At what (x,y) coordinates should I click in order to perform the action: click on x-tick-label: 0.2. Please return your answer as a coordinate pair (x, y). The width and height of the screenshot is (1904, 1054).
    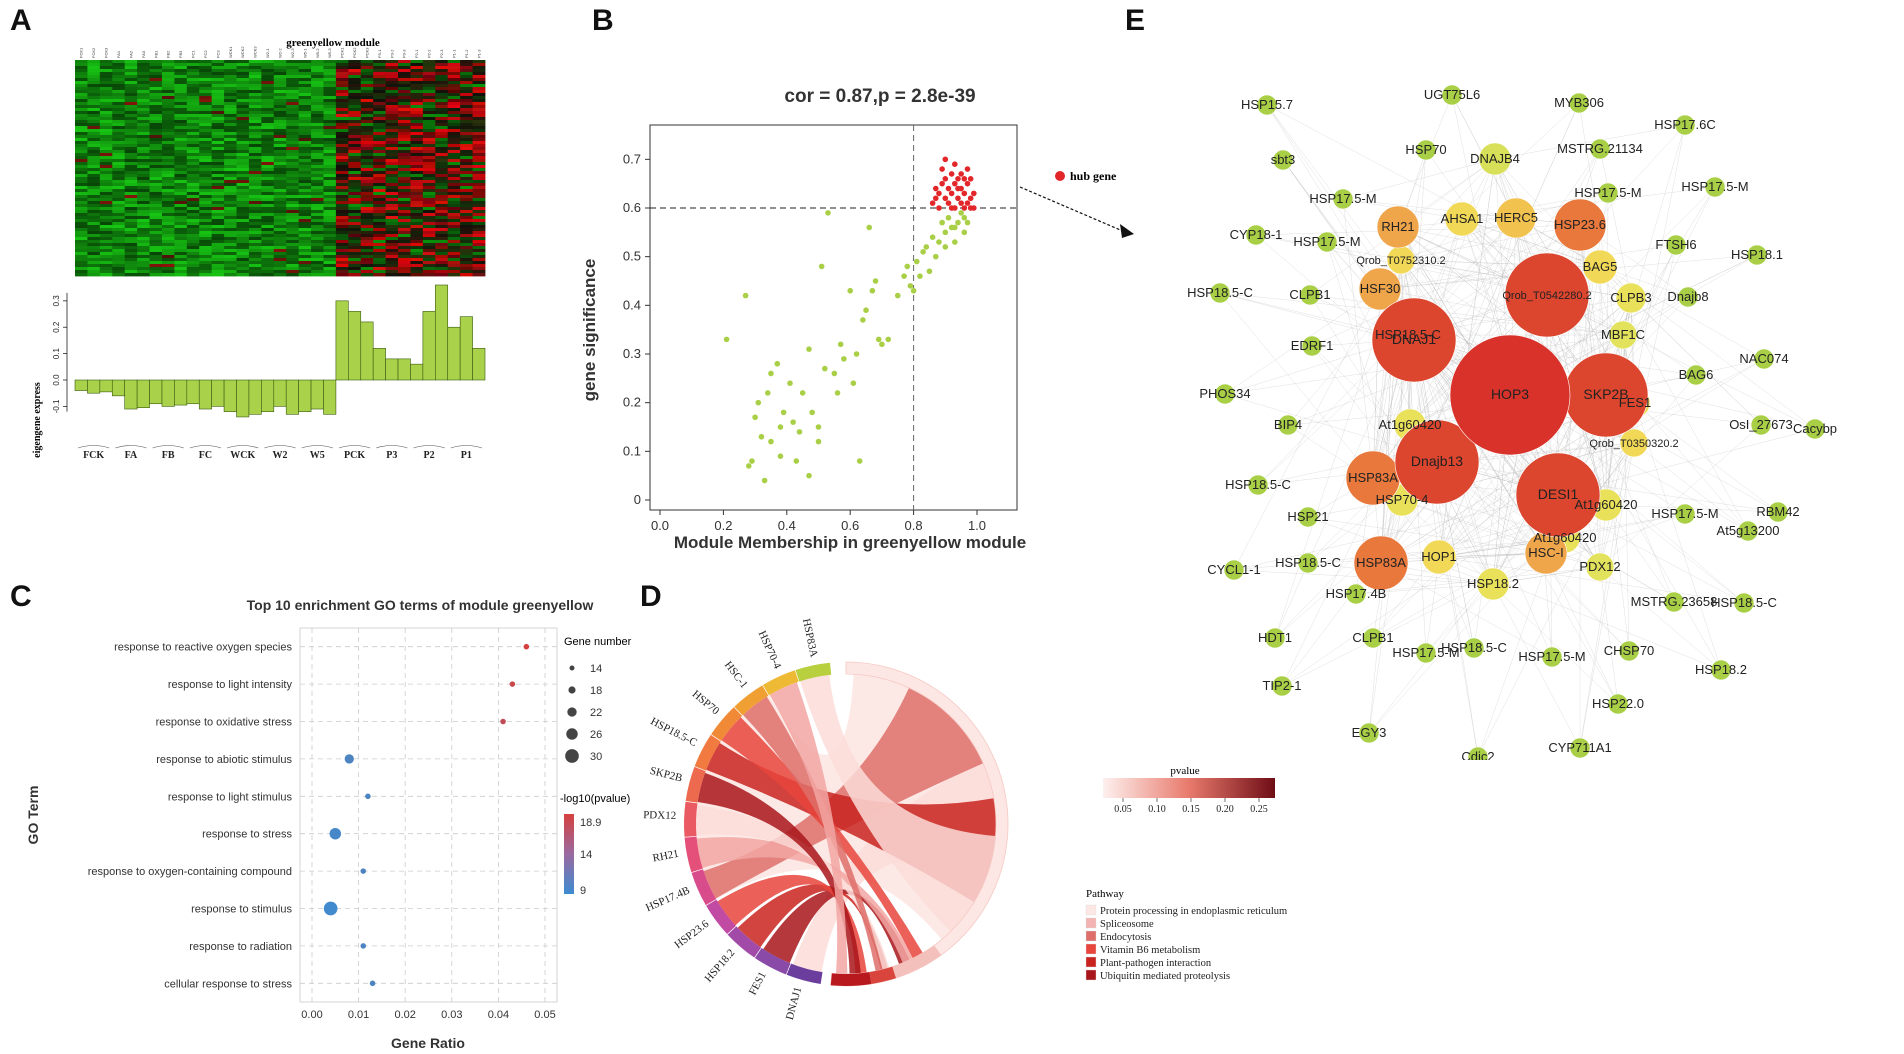
    Looking at the image, I should click on (723, 525).